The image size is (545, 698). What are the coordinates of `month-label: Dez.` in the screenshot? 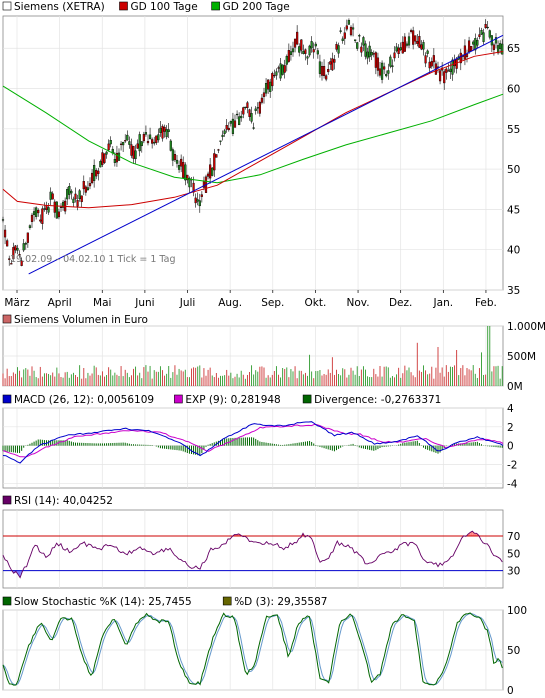 It's located at (400, 303).